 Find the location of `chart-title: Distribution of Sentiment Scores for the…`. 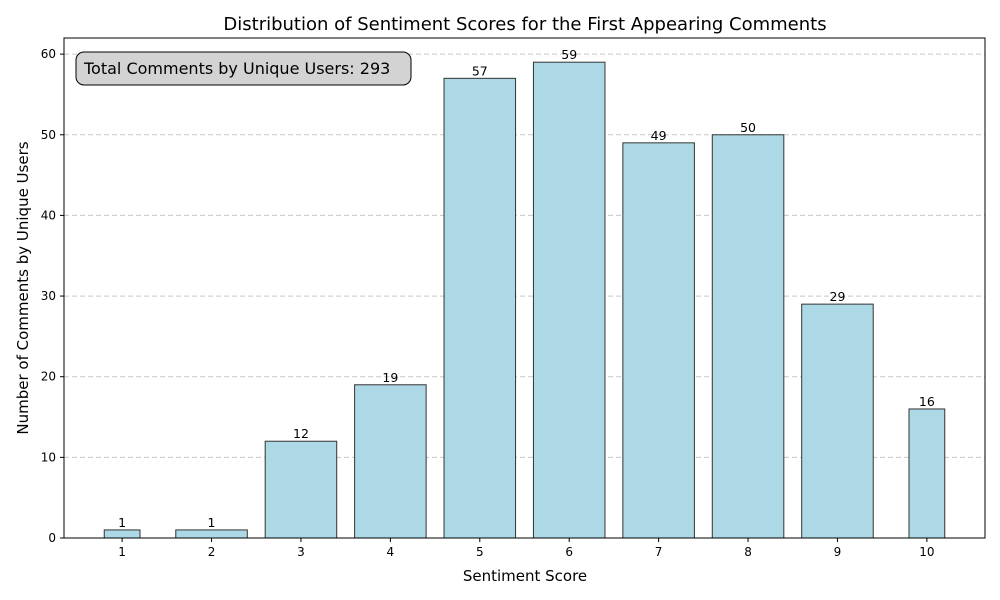

chart-title: Distribution of Sentiment Scores for the… is located at coordinates (524, 24).